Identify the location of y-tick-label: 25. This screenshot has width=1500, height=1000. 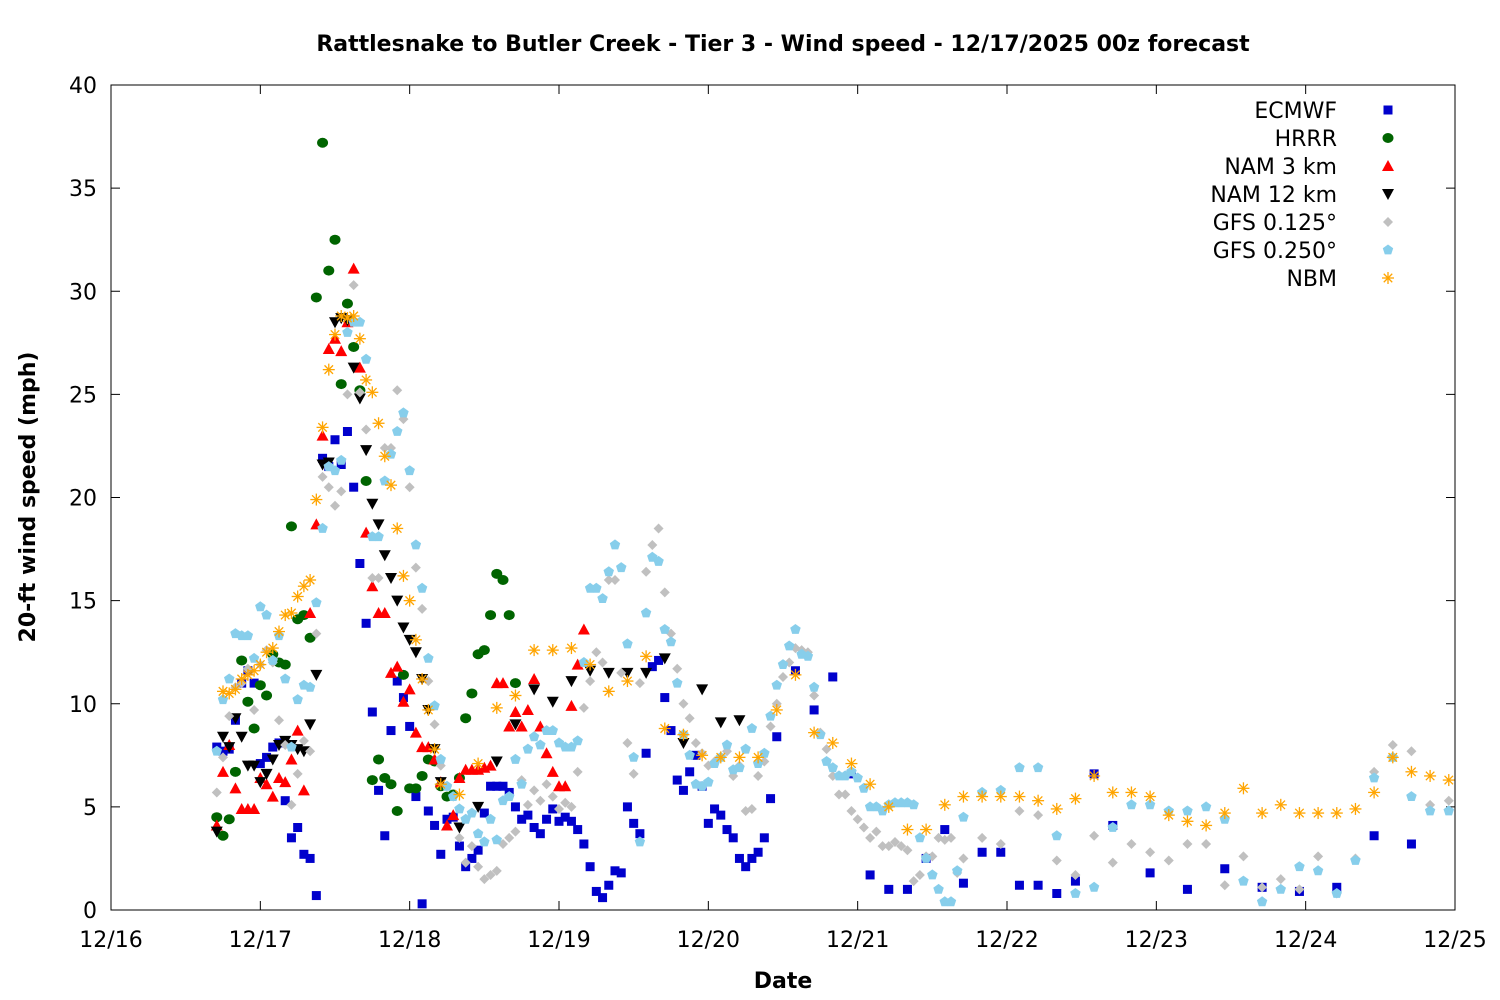
(83, 395).